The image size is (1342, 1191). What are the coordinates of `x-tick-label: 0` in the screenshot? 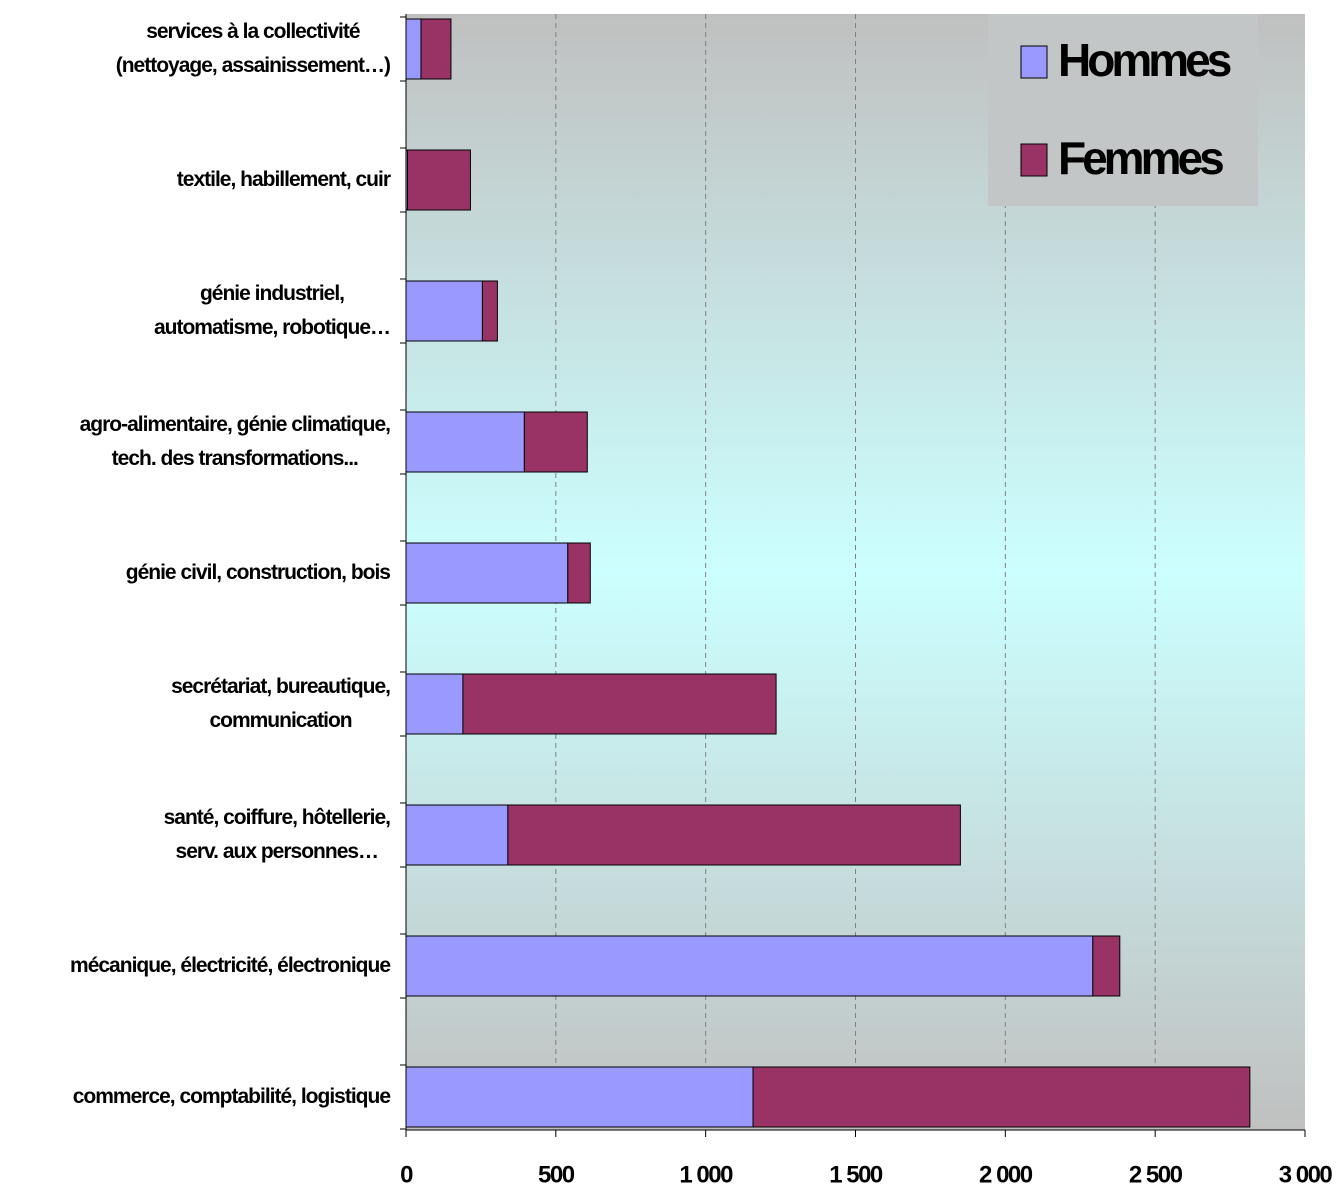 It's located at (406, 1174).